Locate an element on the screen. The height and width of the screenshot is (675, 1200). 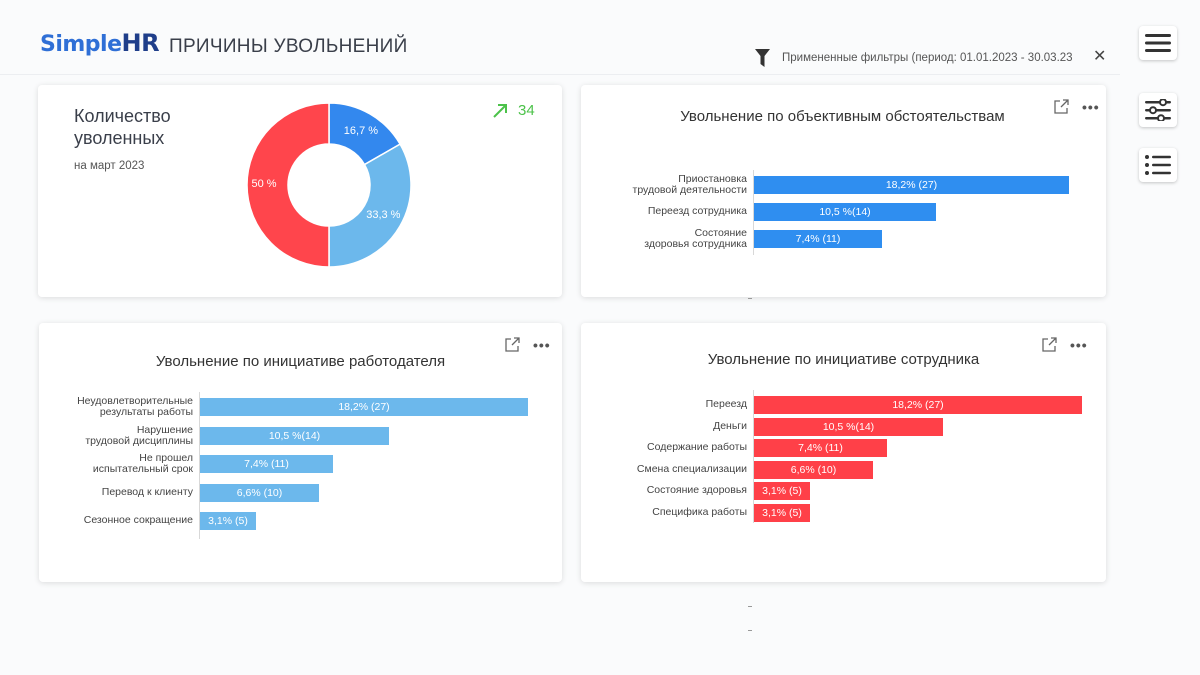
bar-label-line: Приостановка is located at coordinates (712, 179).